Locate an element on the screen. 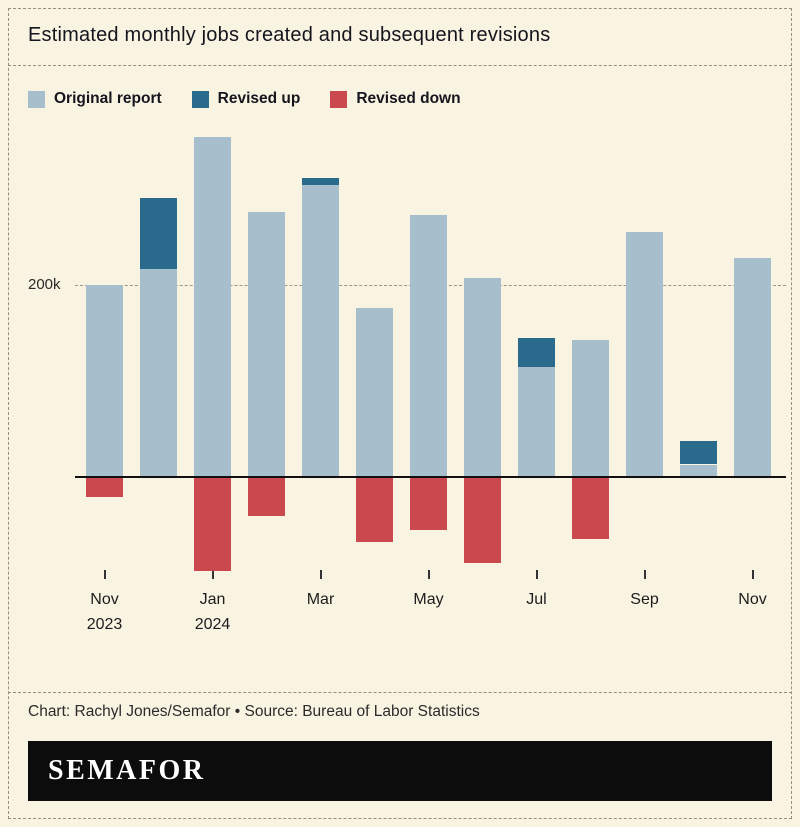  y-gridline-label: 200k is located at coordinates (44, 284).